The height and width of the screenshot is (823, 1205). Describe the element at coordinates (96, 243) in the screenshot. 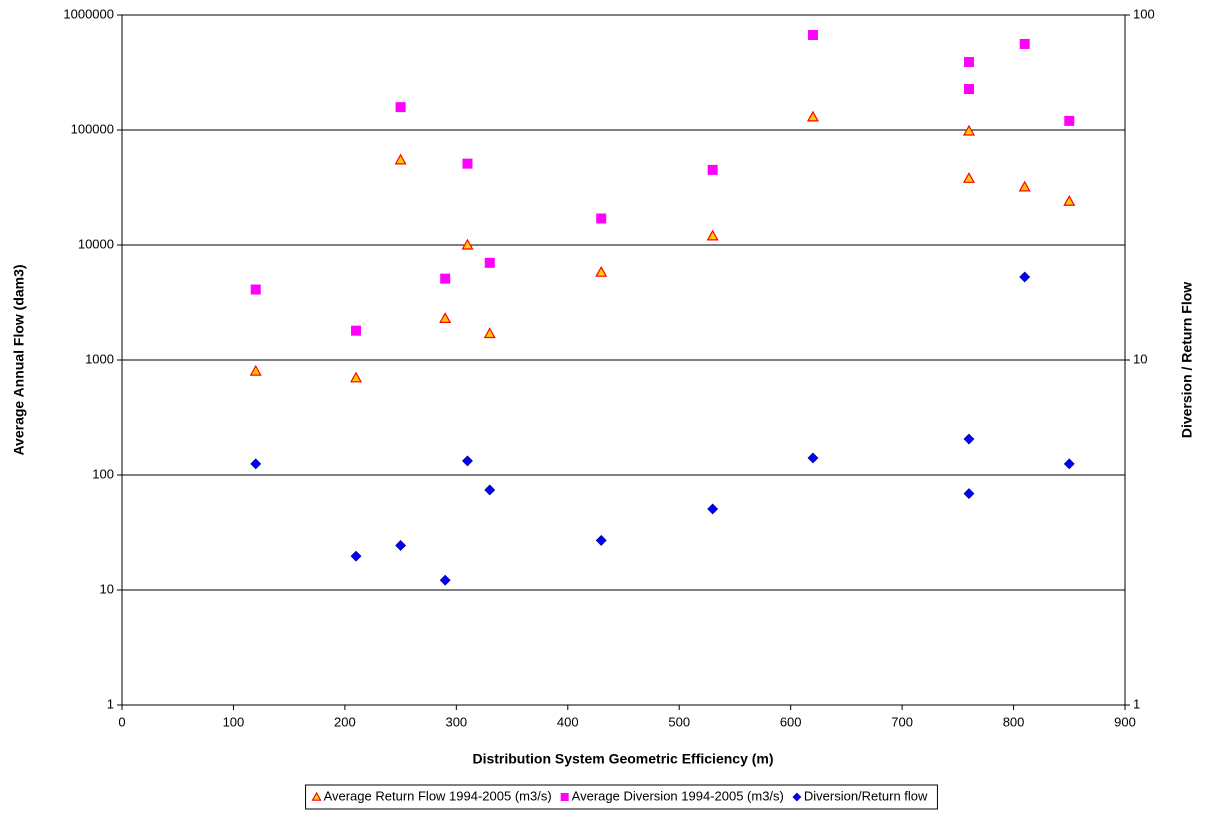

I see `y-tick-label: 10000` at that location.